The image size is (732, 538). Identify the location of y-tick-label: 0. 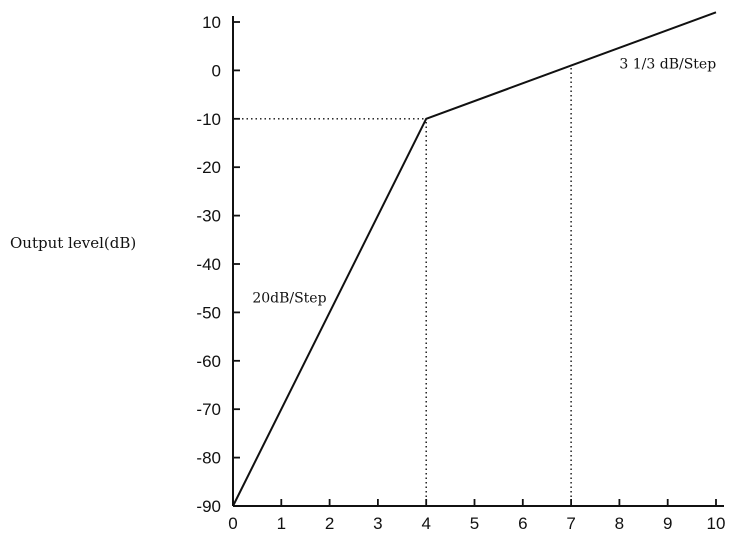
(216, 70).